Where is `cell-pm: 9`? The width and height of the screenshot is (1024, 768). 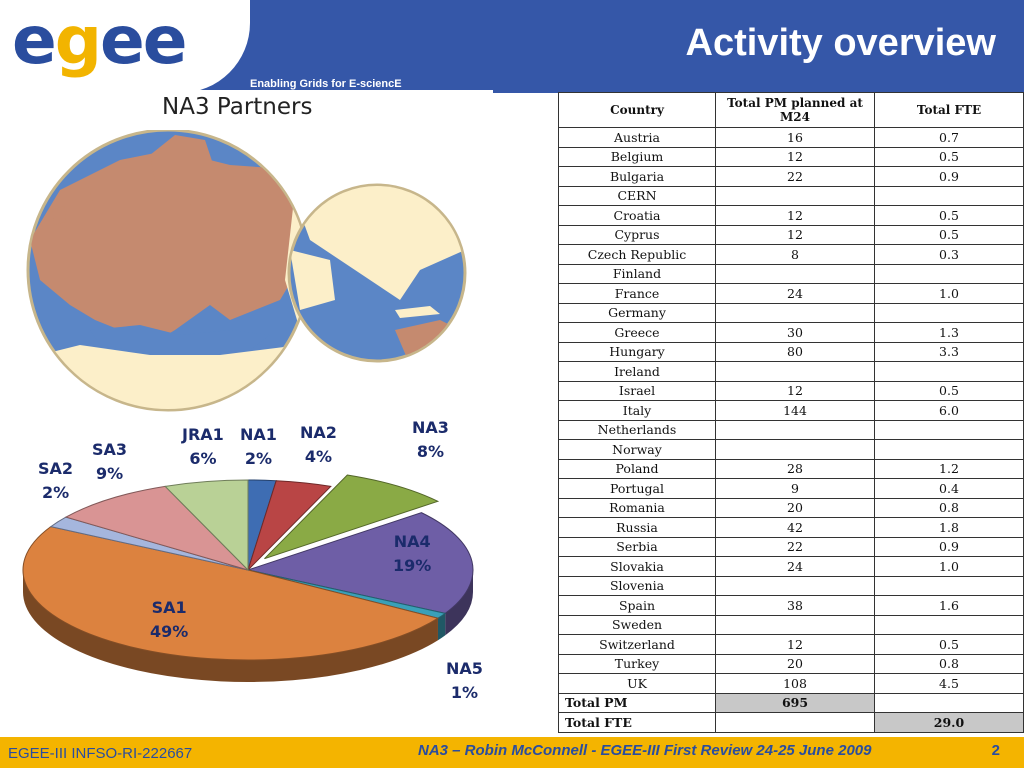 cell-pm: 9 is located at coordinates (795, 488).